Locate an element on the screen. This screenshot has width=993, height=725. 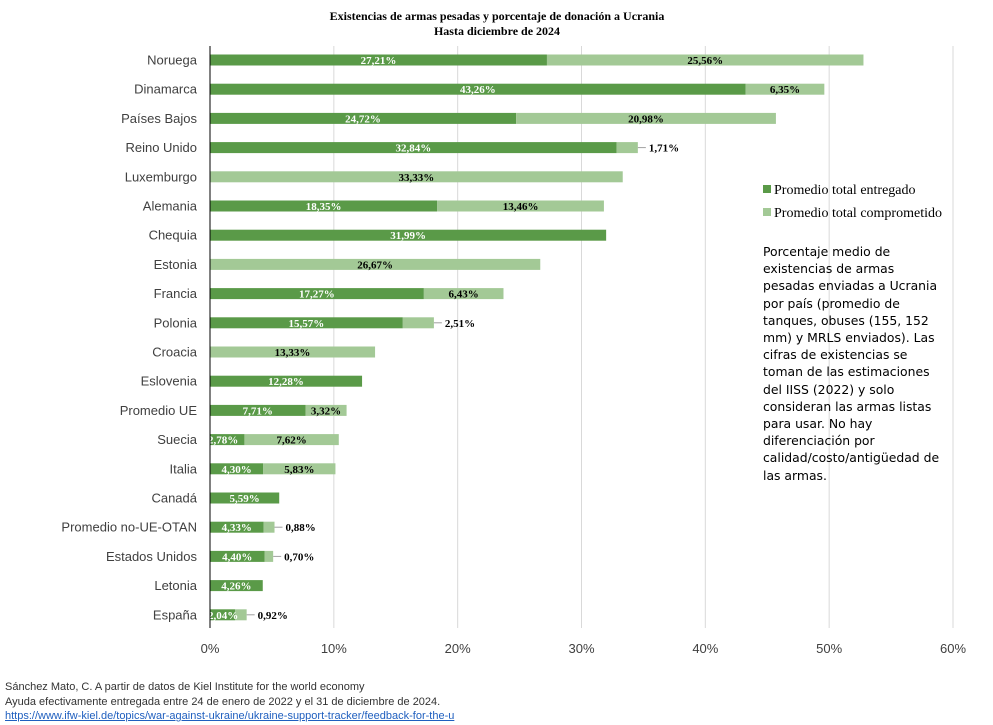
bar-label-delivered: 4,30% is located at coordinates (236, 470).